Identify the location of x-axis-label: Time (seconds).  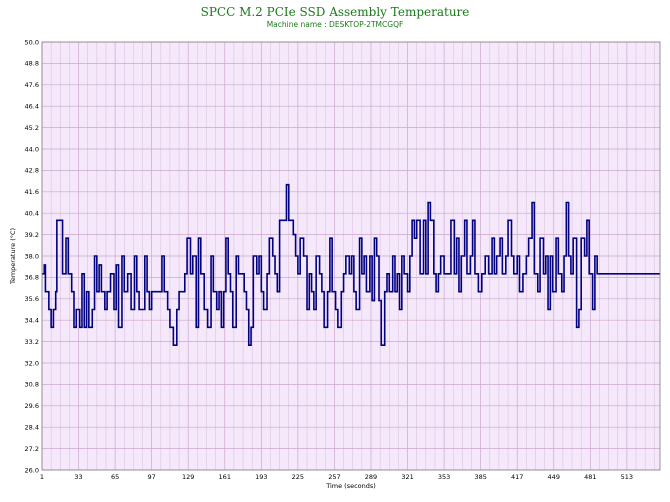
(350, 486).